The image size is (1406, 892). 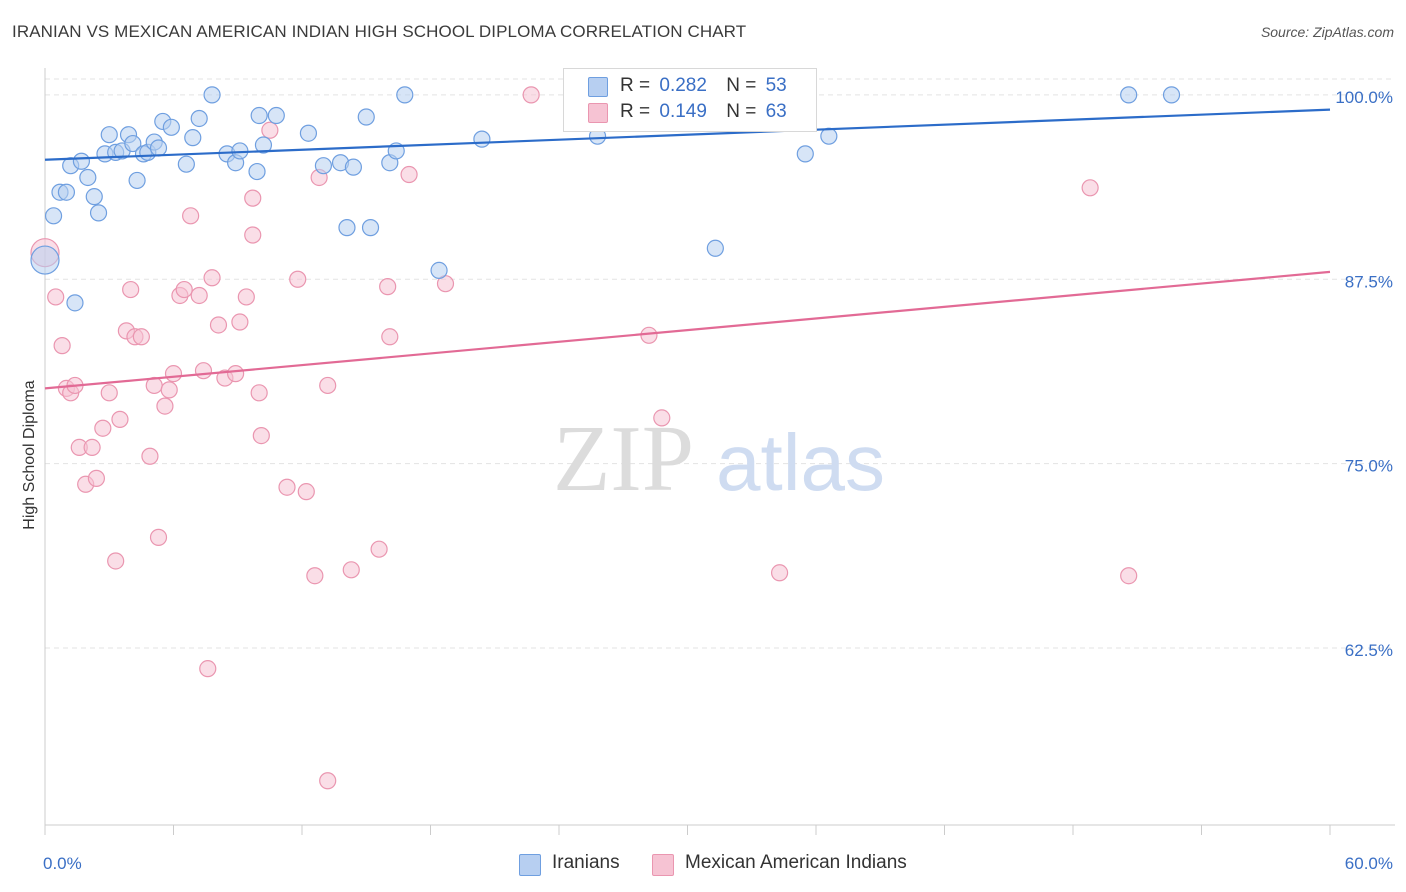 What do you see at coordinates (1369, 863) in the screenshot?
I see `x-tick-label-max: 60.0%` at bounding box center [1369, 863].